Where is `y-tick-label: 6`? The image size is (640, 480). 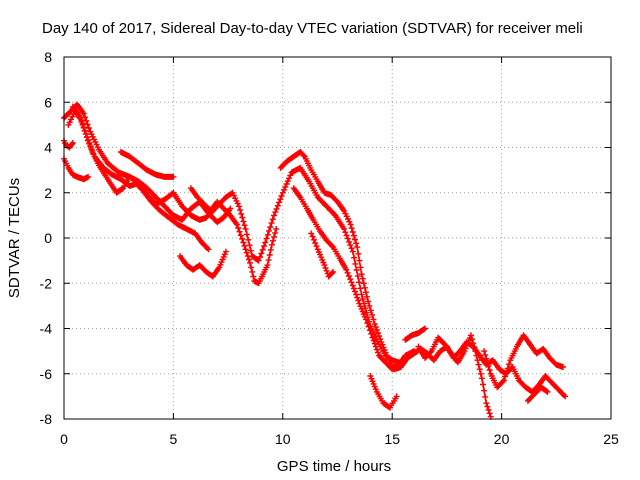 y-tick-label: 6 is located at coordinates (48, 102).